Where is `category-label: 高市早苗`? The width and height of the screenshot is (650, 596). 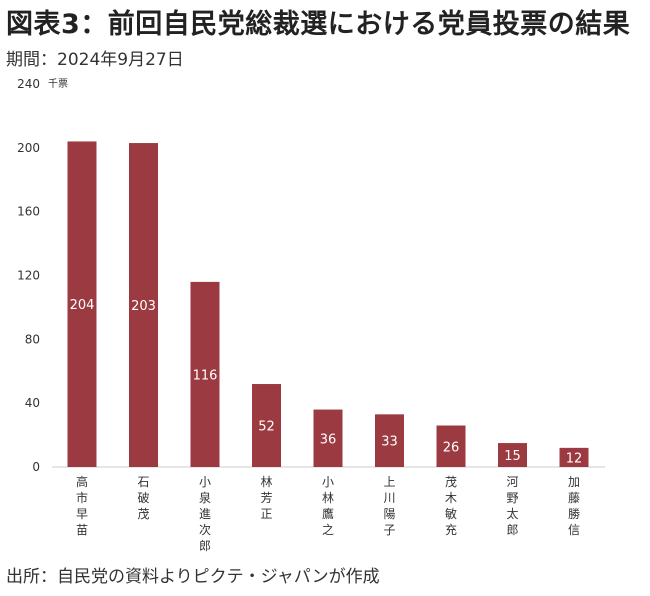 category-label: 高市早苗 is located at coordinates (82, 505).